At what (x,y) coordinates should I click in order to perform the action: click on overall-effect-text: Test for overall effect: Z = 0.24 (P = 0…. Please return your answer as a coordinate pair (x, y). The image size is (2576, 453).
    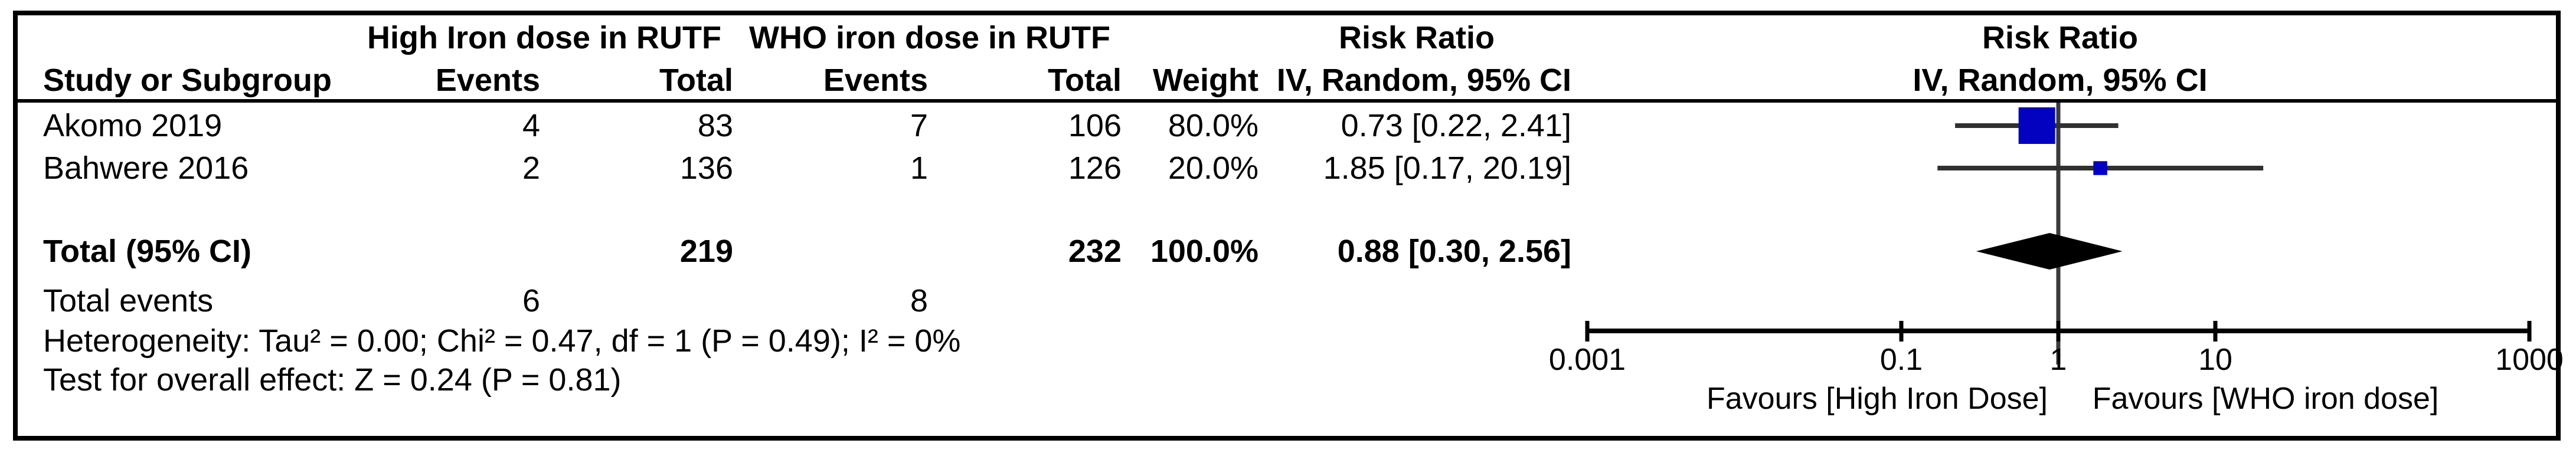
    Looking at the image, I should click on (332, 380).